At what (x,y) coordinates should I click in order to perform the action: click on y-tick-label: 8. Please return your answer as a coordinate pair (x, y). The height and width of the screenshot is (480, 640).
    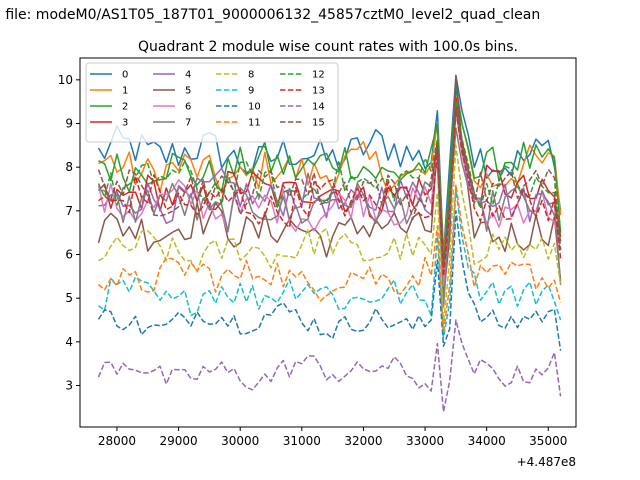
    Looking at the image, I should click on (69, 167).